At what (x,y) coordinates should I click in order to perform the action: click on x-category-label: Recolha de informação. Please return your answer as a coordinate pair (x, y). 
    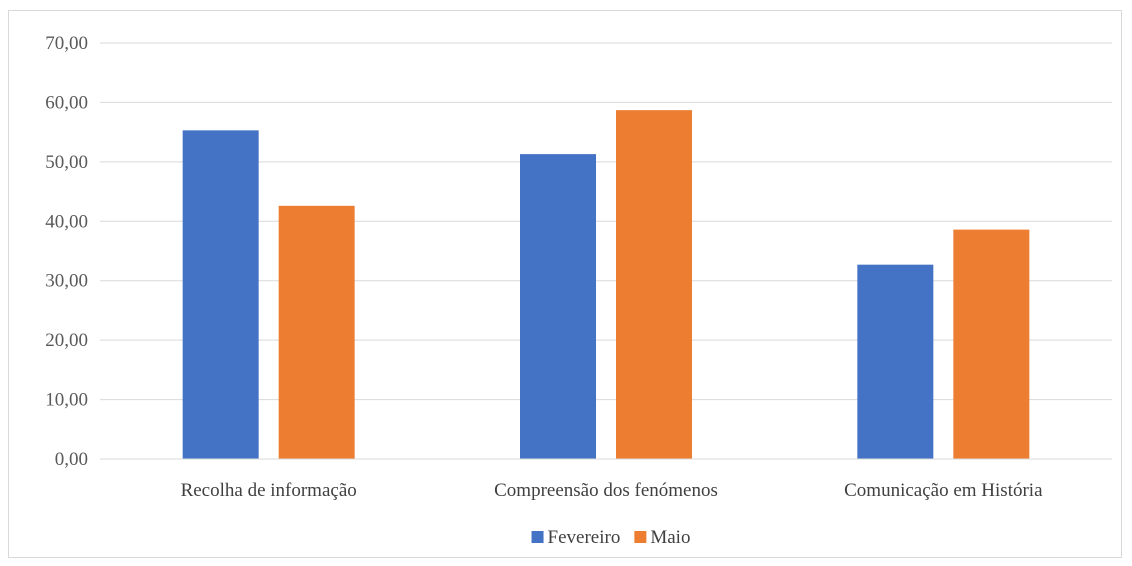
    Looking at the image, I should click on (269, 490).